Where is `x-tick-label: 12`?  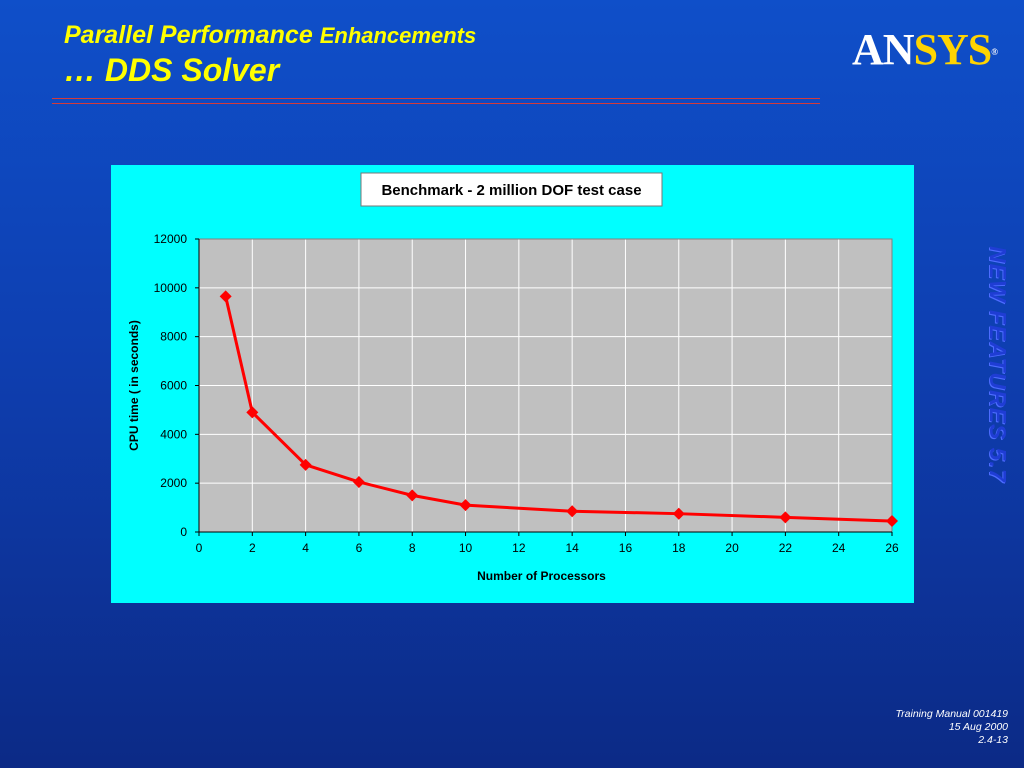
x-tick-label: 12 is located at coordinates (519, 548).